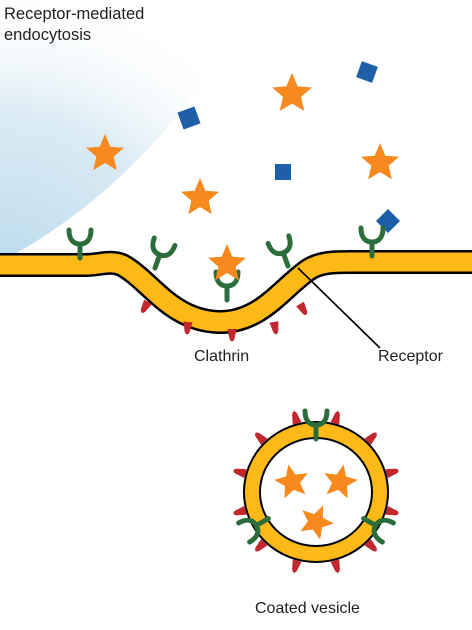 This screenshot has width=472, height=630. What do you see at coordinates (222, 356) in the screenshot?
I see `clathrin-label: Clathrin` at bounding box center [222, 356].